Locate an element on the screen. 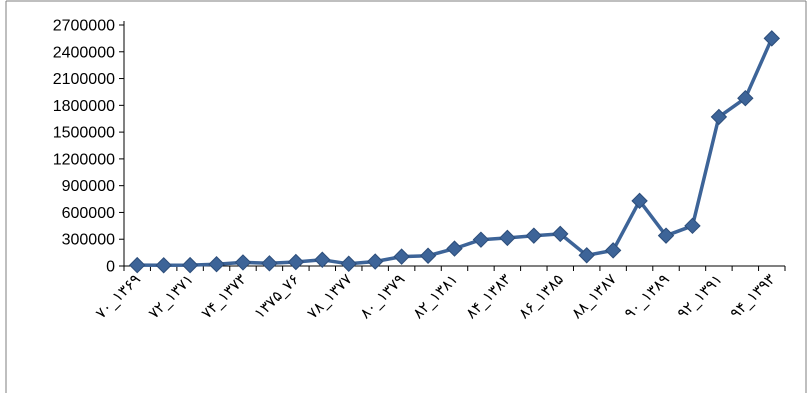 This screenshot has height=394, width=812. y-tick-label: 2400000 is located at coordinates (84, 52).